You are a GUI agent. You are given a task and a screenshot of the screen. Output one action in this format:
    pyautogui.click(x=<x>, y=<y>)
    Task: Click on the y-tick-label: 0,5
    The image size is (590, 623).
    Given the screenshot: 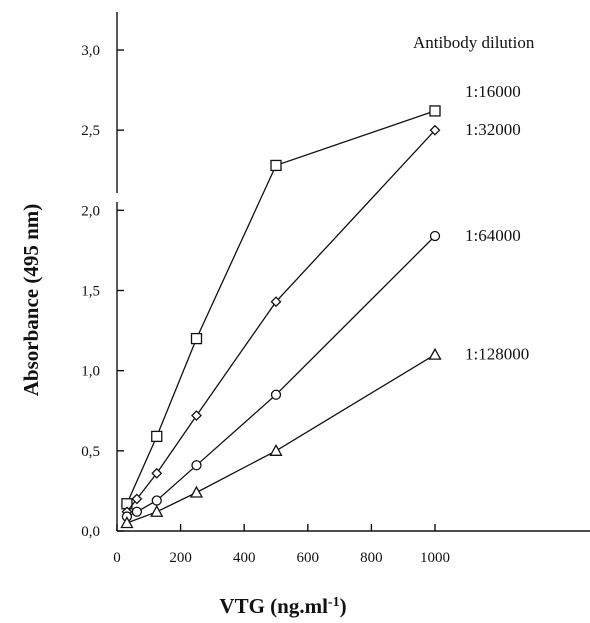 What is the action you would take?
    pyautogui.click(x=90, y=452)
    